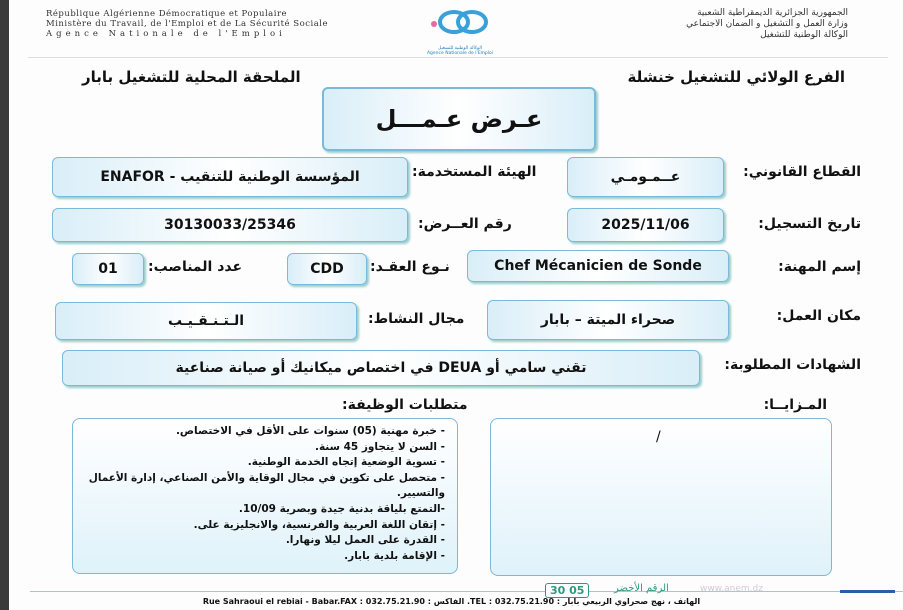  Describe the element at coordinates (731, 589) in the screenshot. I see `website: www.anem.dz` at that location.